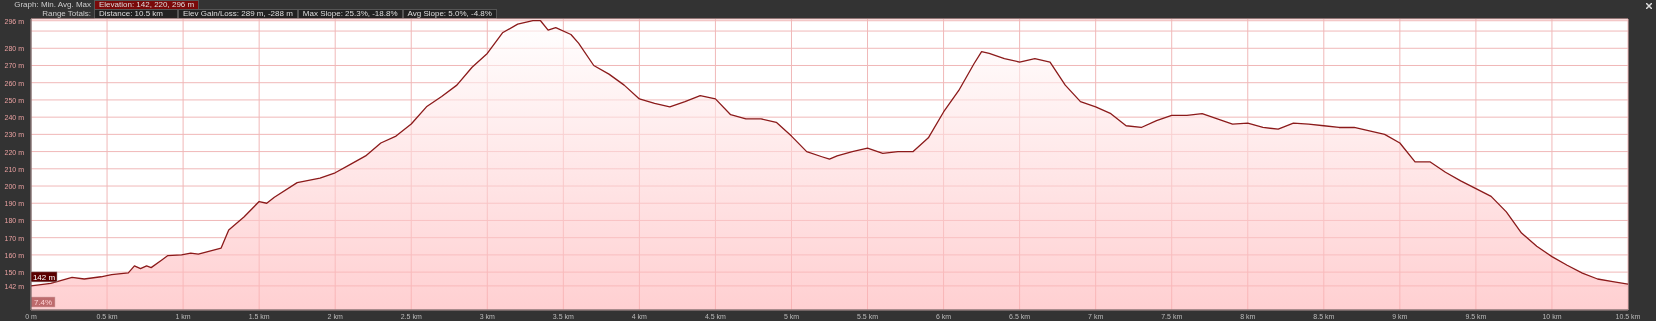 This screenshot has height=321, width=1656. I want to click on text: Elev Gain/Loss: 289 m, -288 m, so click(238, 13).